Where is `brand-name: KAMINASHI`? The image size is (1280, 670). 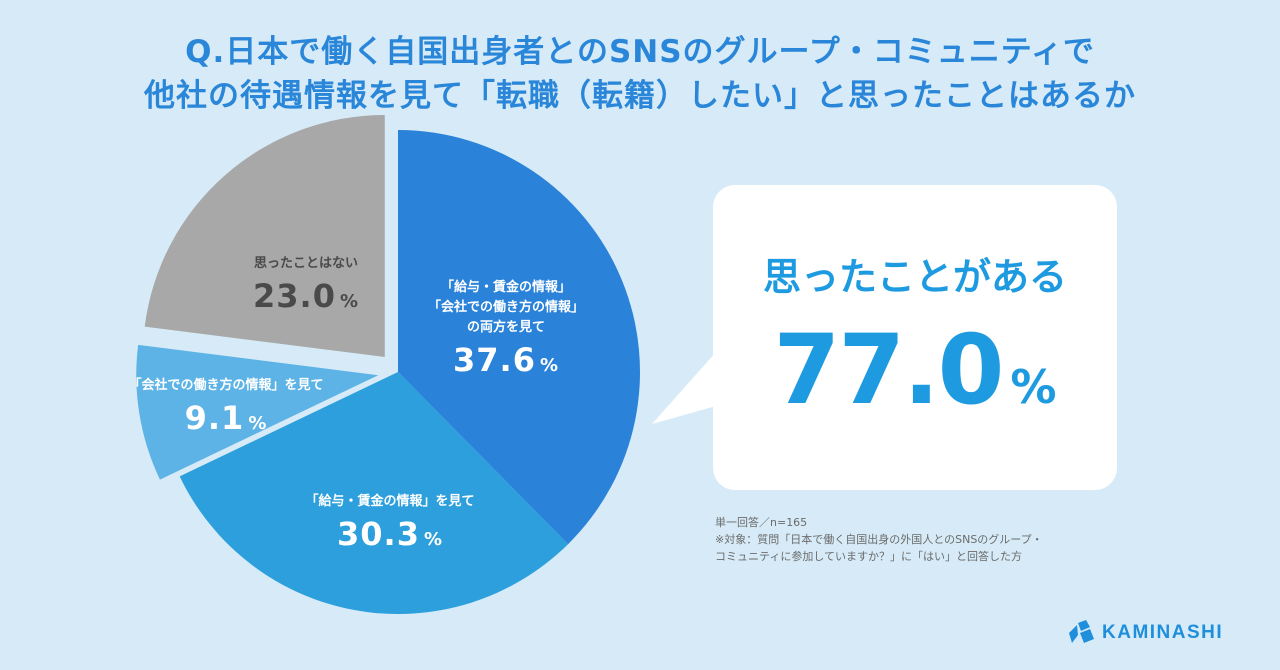
brand-name: KAMINASHI is located at coordinates (1163, 632).